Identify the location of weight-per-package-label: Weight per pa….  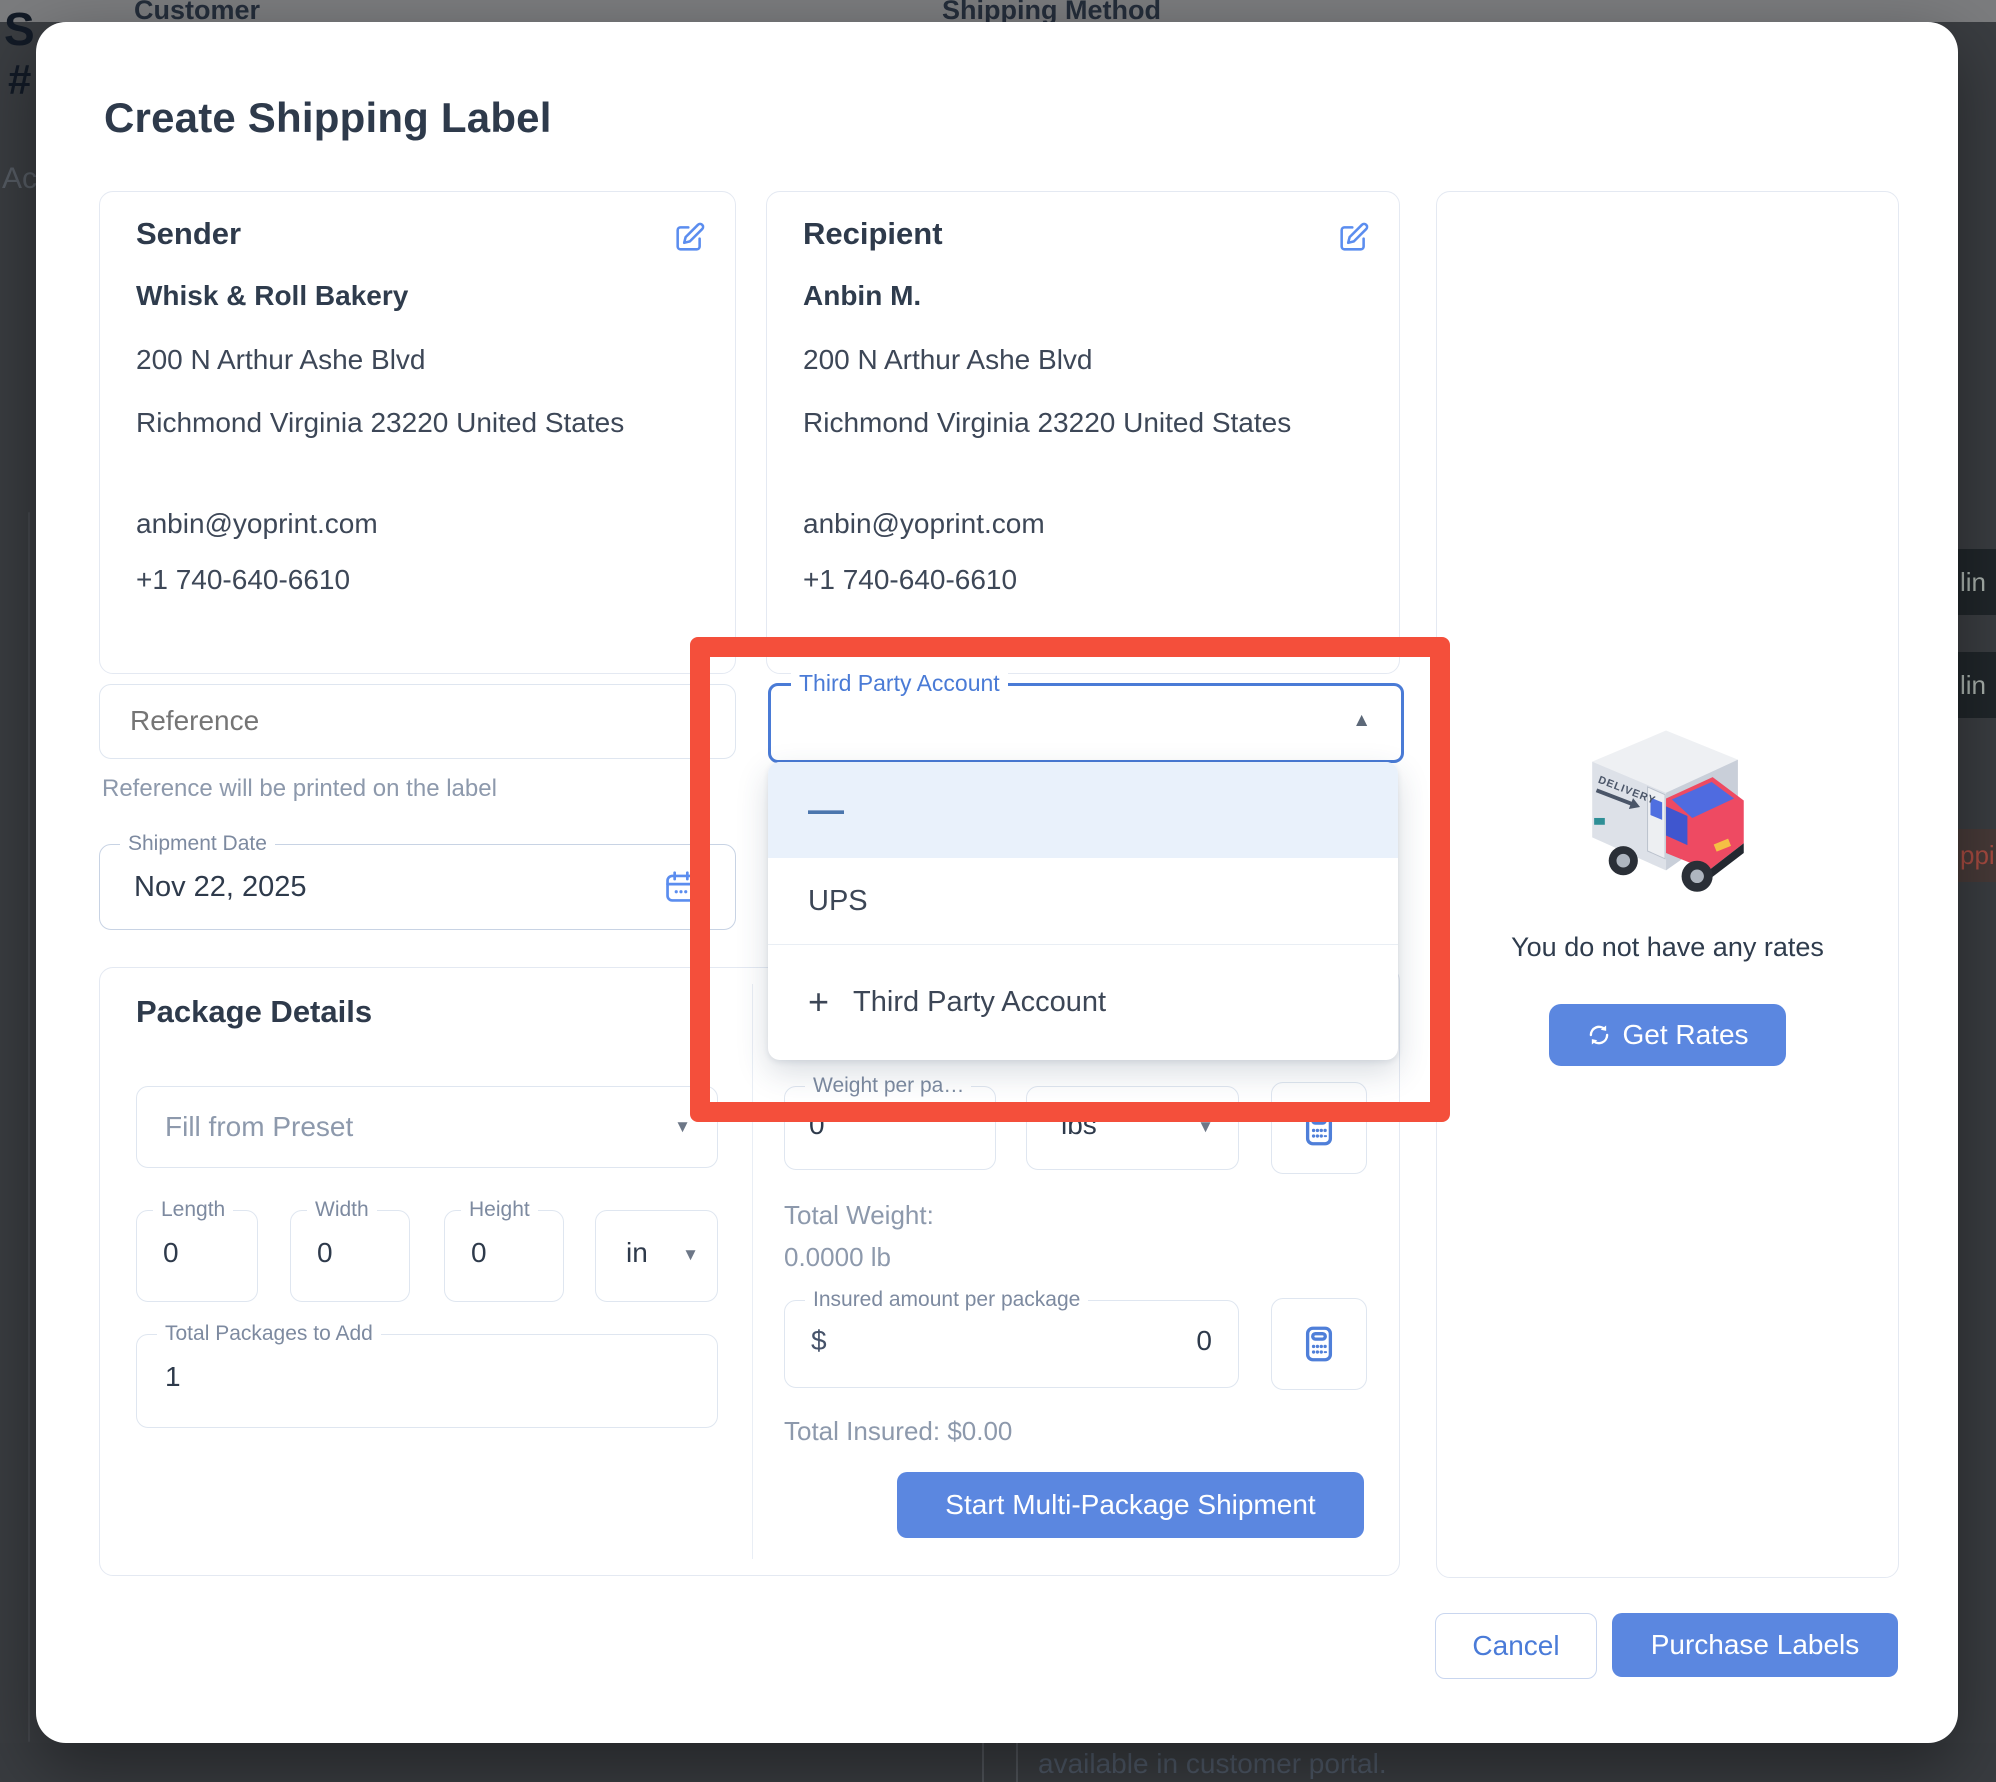
(888, 1086).